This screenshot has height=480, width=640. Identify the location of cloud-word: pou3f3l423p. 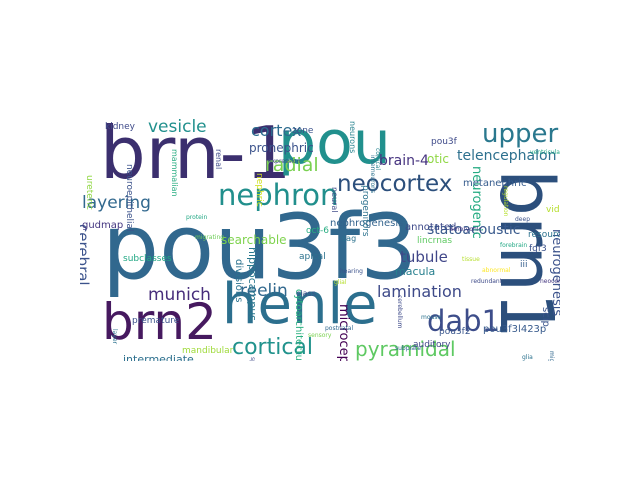
(515, 329).